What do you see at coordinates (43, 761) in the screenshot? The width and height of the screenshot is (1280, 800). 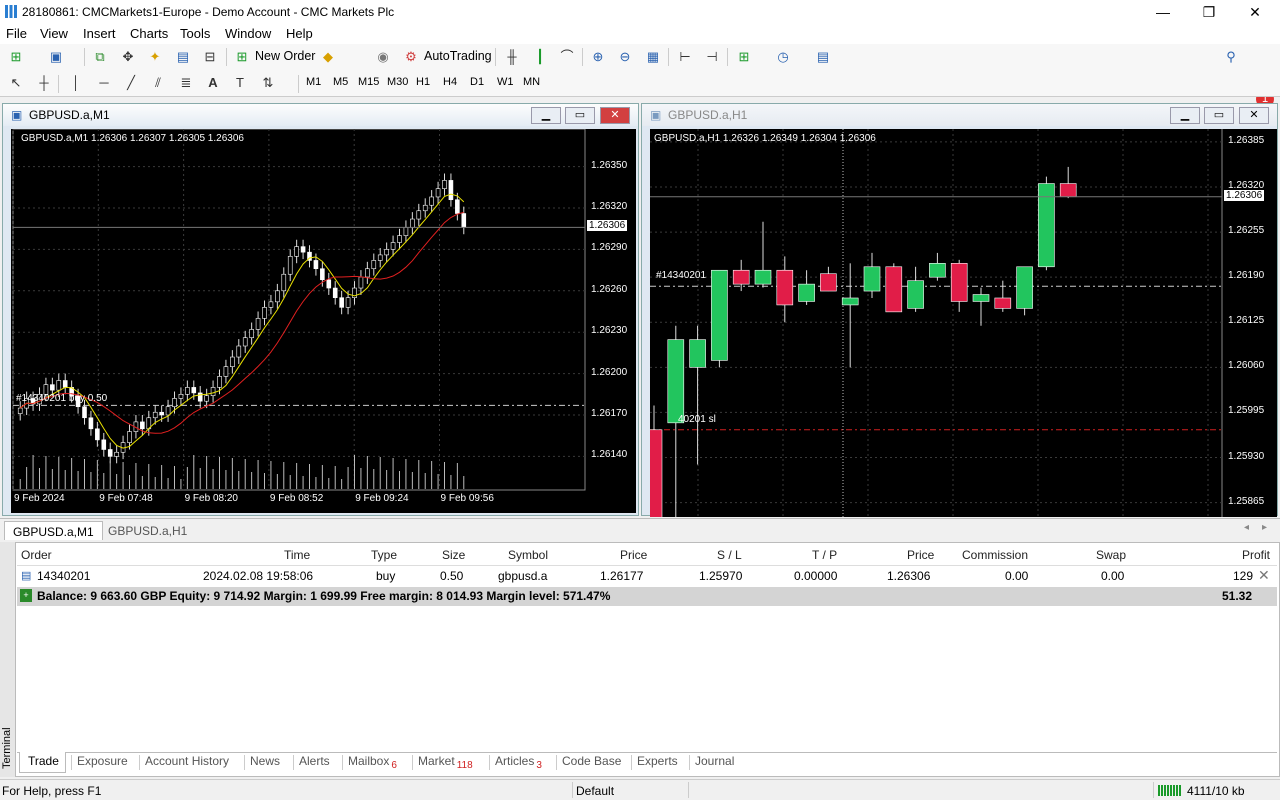 I see `terminal-tab-trade: Trade` at bounding box center [43, 761].